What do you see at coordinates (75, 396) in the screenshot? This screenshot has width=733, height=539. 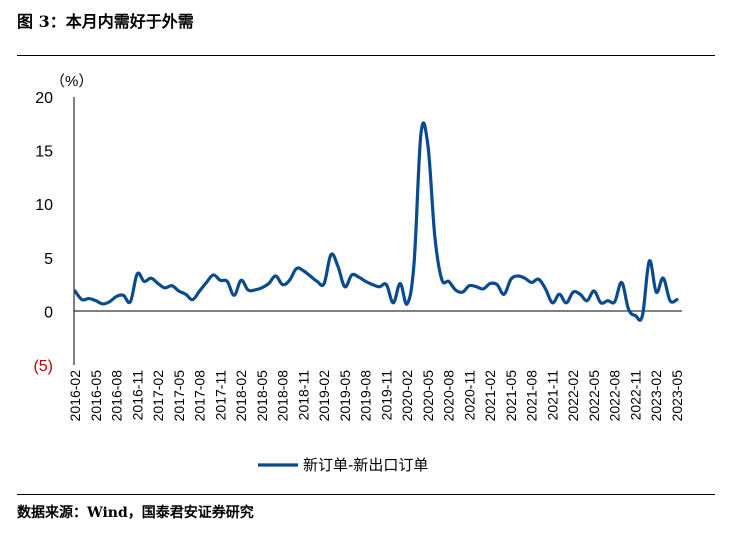 I see `x-tick-label: 2016-02` at bounding box center [75, 396].